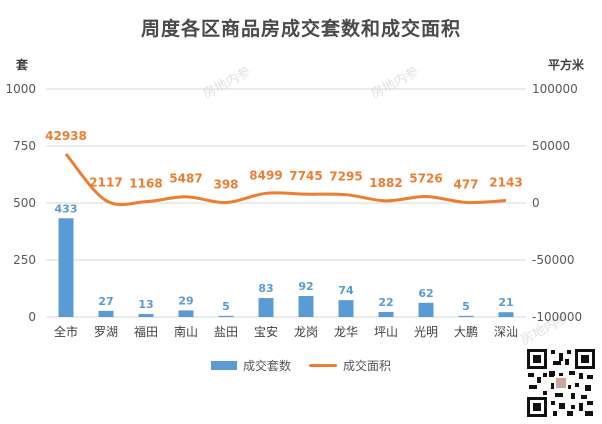 The width and height of the screenshot is (602, 424). Describe the element at coordinates (426, 332) in the screenshot. I see `x-tick-label: 光明` at that location.